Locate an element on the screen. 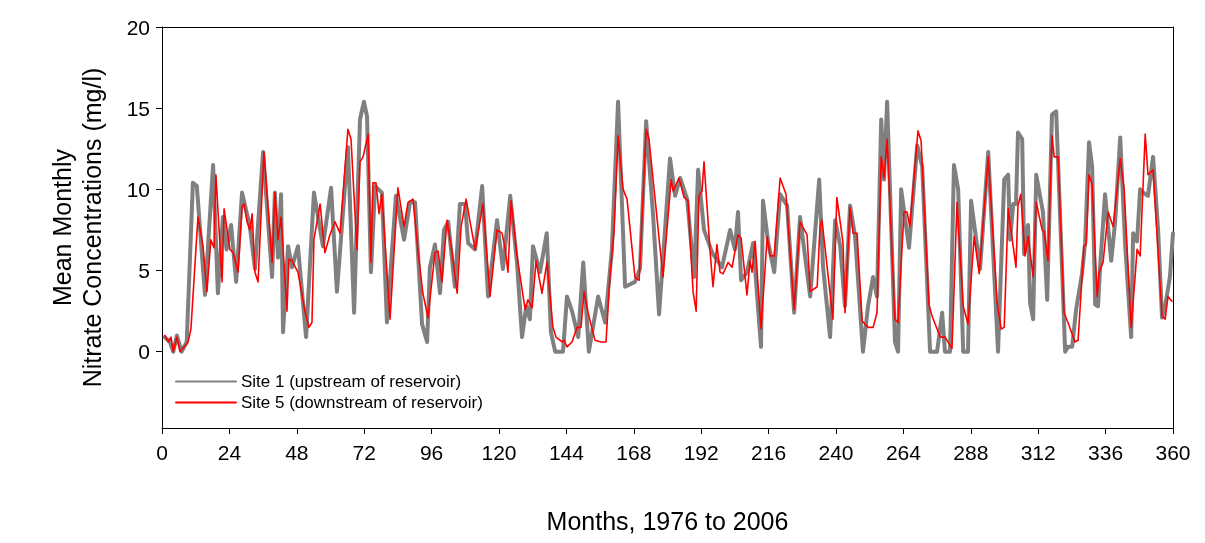 The height and width of the screenshot is (543, 1205). x-tick-label: 96 is located at coordinates (431, 452).